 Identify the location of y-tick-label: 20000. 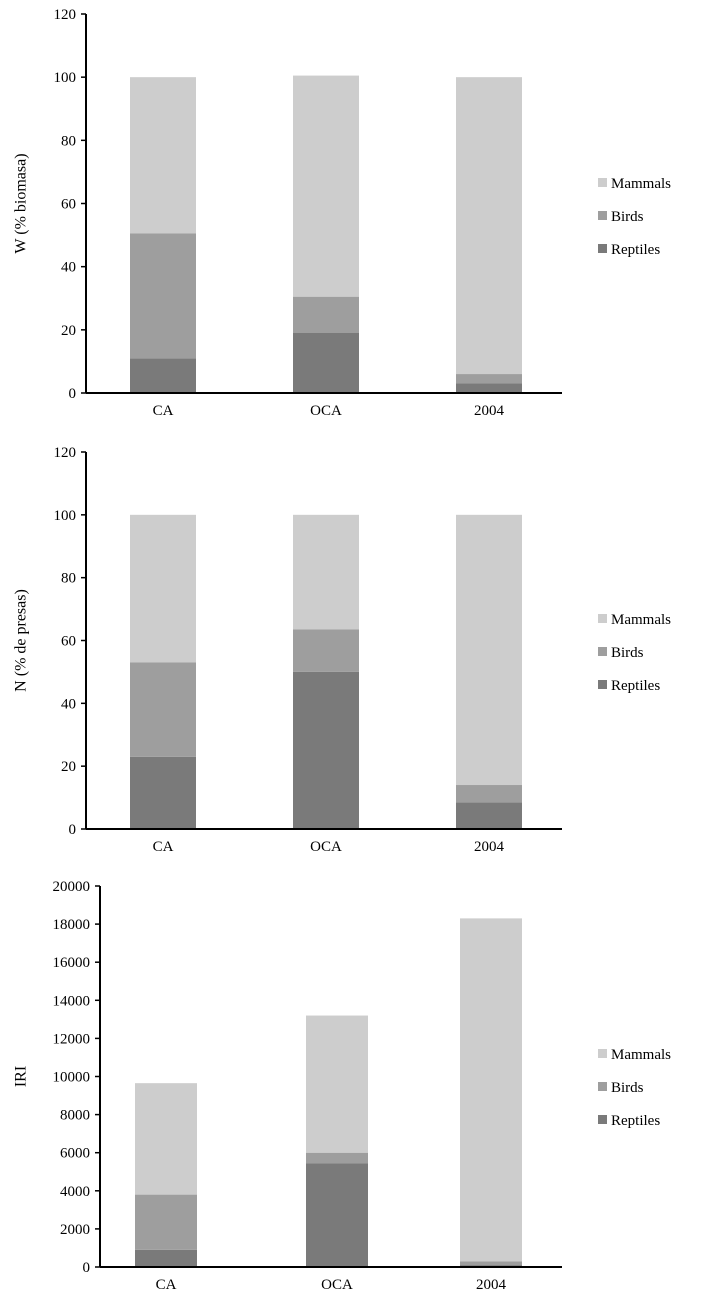
(72, 887).